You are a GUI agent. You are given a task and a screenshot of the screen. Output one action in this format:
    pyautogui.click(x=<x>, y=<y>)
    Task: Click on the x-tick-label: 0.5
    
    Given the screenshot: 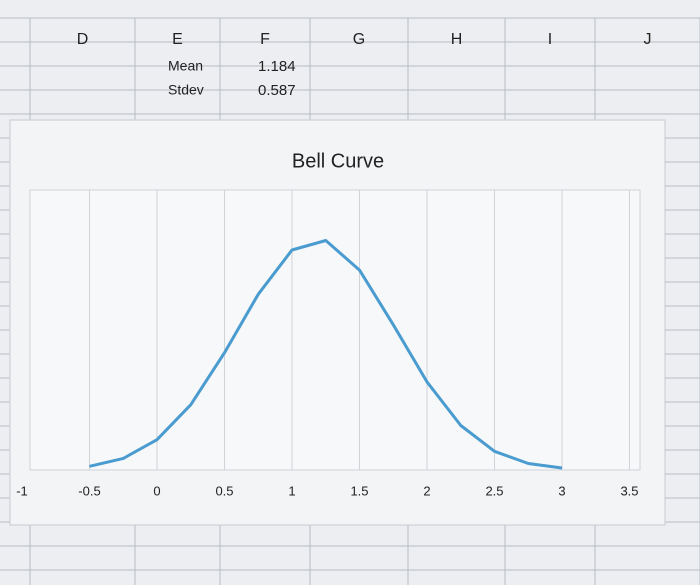 What is the action you would take?
    pyautogui.click(x=224, y=490)
    